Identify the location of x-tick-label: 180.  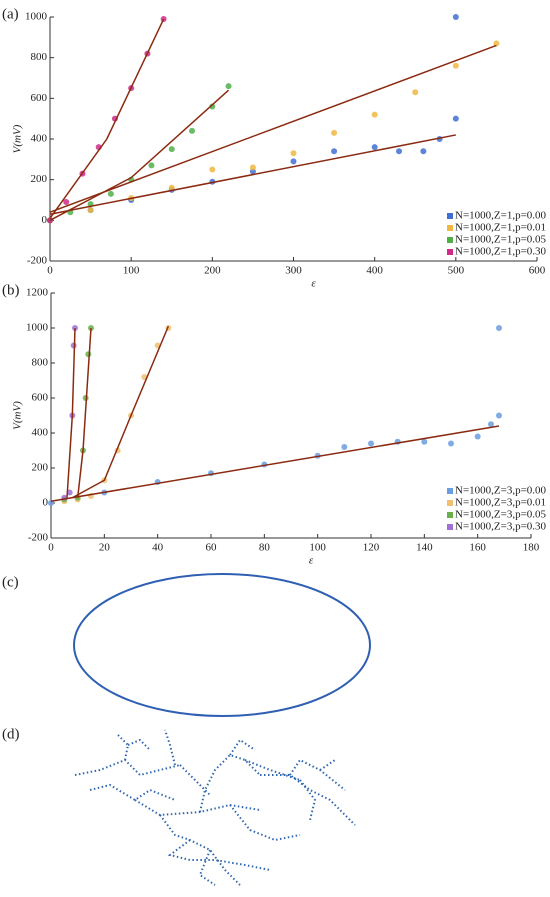
(531, 548).